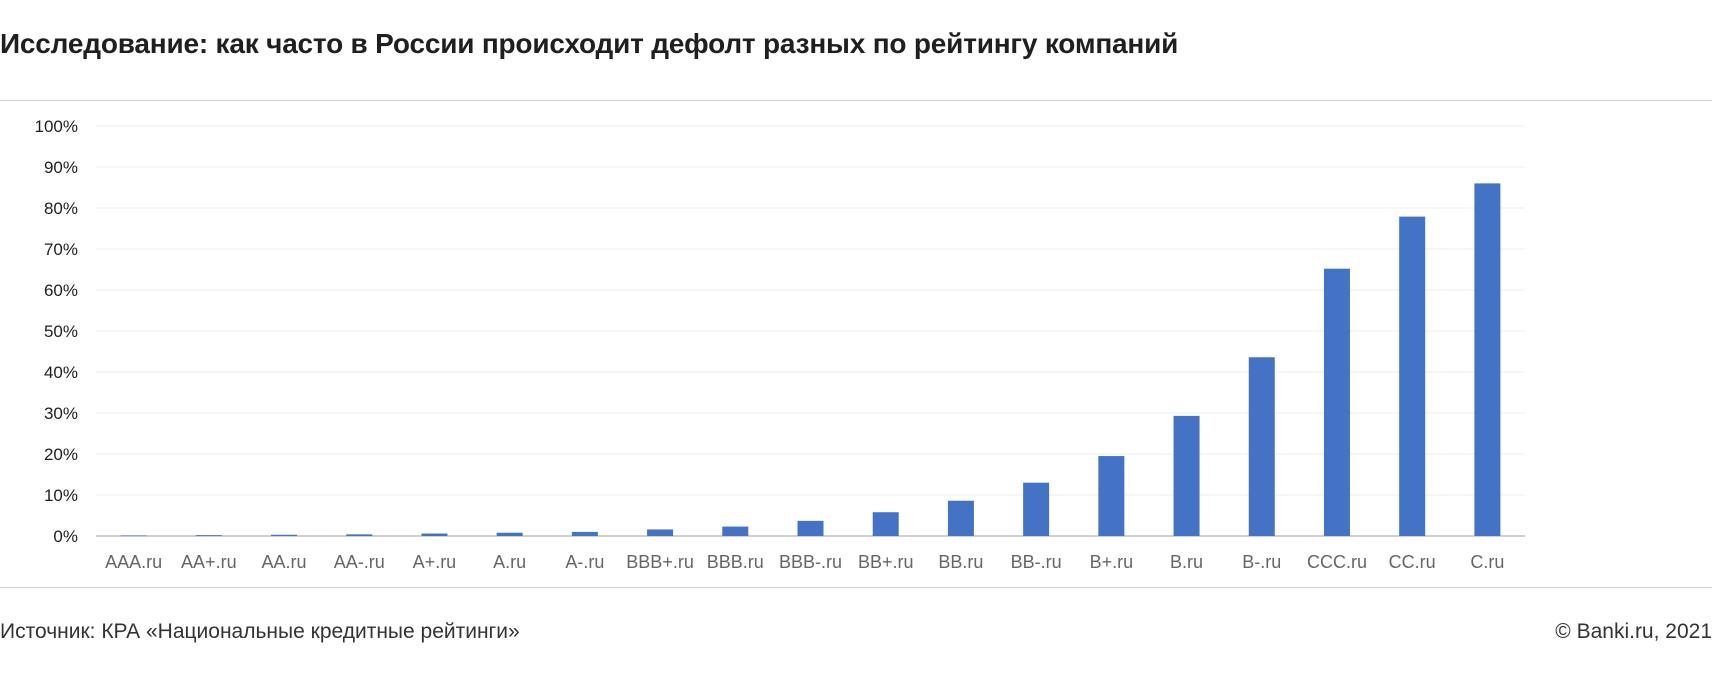 Image resolution: width=1712 pixels, height=685 pixels. Describe the element at coordinates (61, 249) in the screenshot. I see `y-tick-label: 70%` at that location.